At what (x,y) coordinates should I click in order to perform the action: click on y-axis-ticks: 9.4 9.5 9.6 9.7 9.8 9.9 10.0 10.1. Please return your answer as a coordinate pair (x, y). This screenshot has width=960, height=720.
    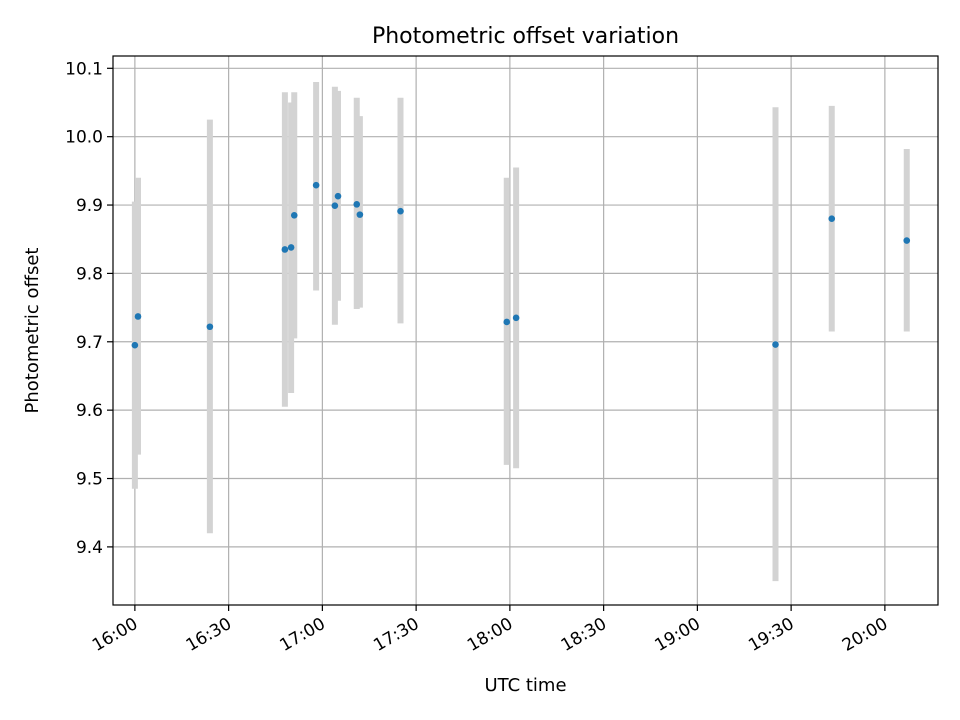
    Looking at the image, I should click on (89, 308).